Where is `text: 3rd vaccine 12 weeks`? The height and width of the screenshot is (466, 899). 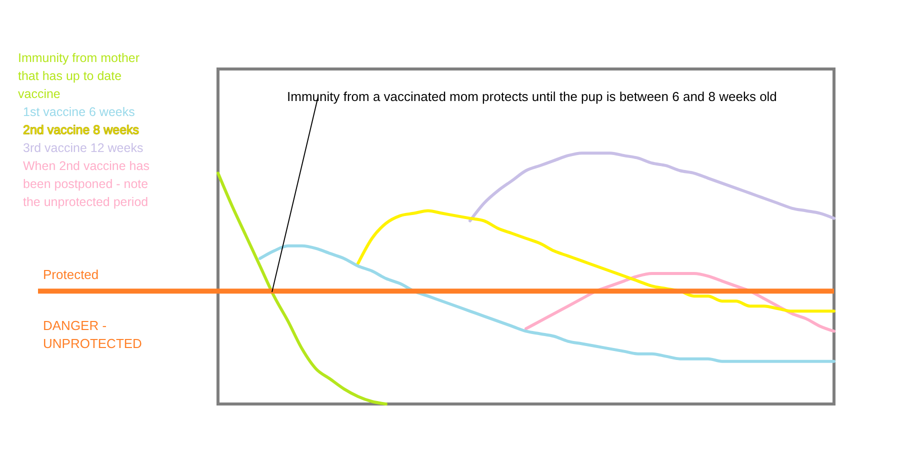 text: 3rd vaccine 12 weeks is located at coordinates (83, 148).